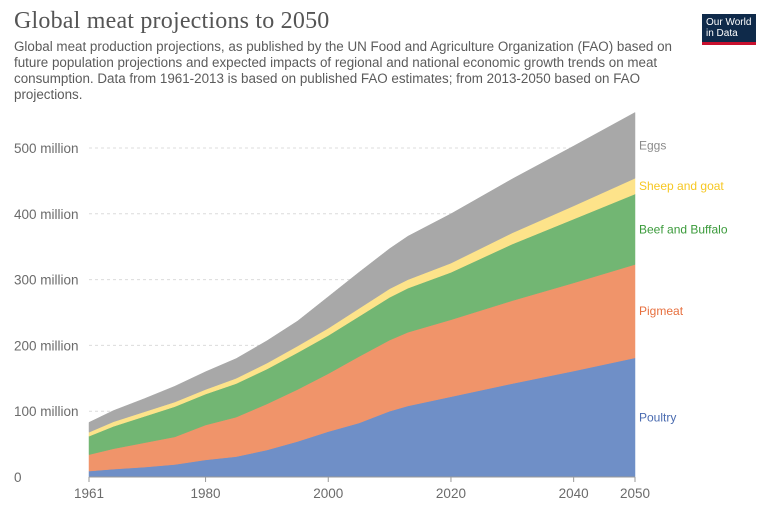 The width and height of the screenshot is (768, 509). What do you see at coordinates (328, 493) in the screenshot?
I see `x-tick-label: 2000` at bounding box center [328, 493].